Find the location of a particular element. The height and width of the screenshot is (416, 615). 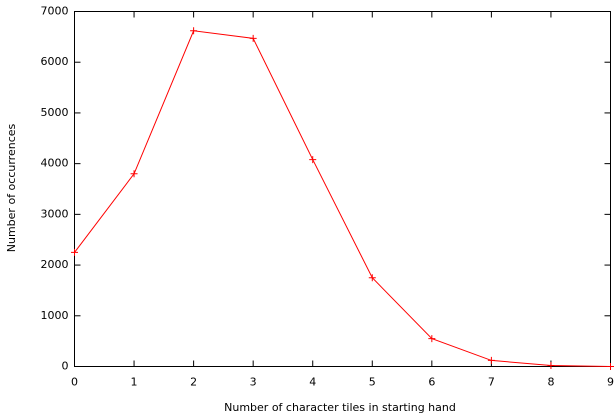

x-tick-label: 1 is located at coordinates (134, 382).